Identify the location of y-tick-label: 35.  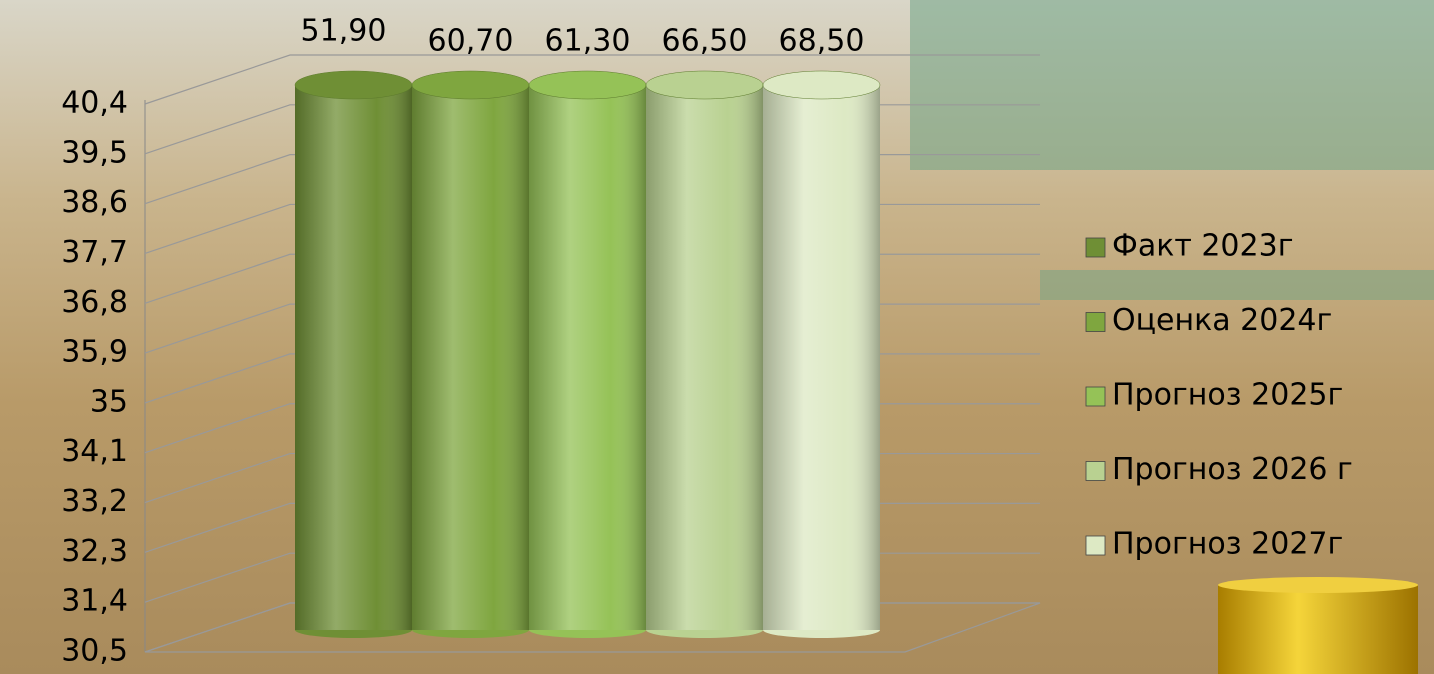
(109, 401).